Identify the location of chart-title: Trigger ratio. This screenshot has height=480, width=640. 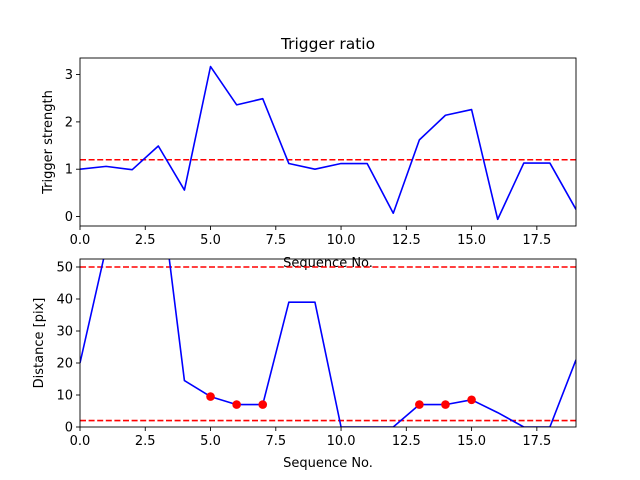
(327, 44).